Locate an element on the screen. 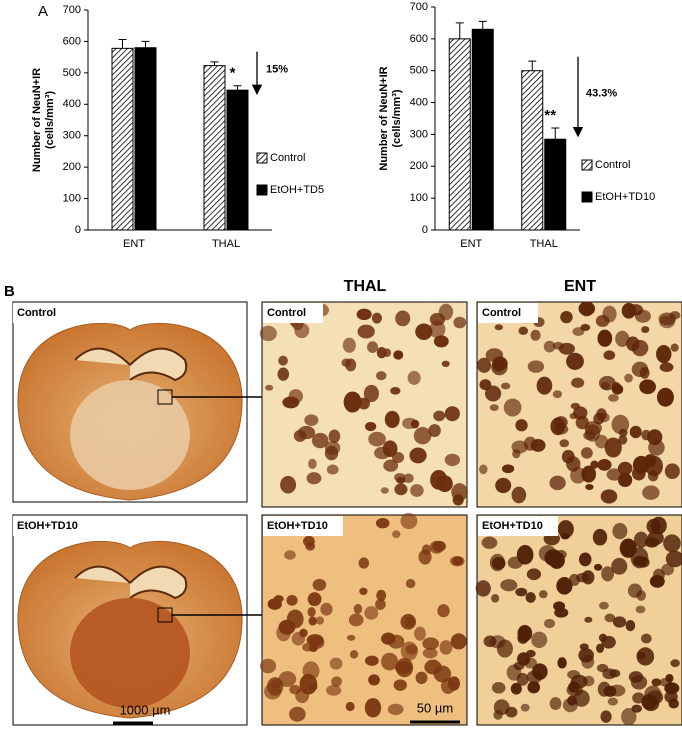 The image size is (682, 730). y-axis-label-line: (cells/mm³) is located at coordinates (397, 118).